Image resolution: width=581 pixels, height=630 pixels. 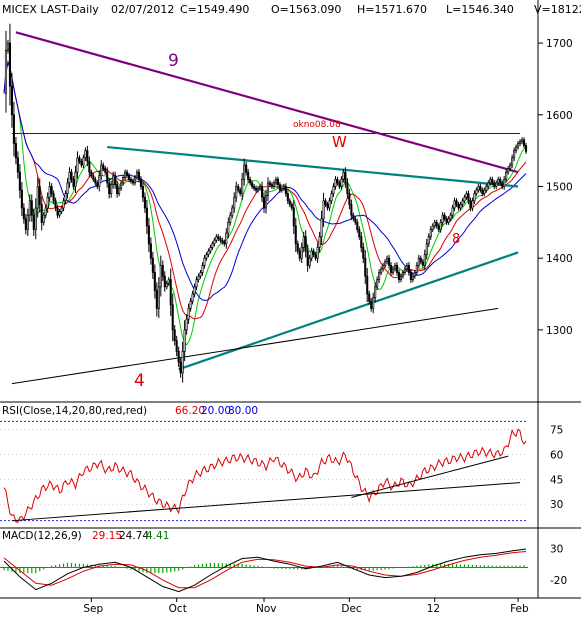 I want to click on wave-9-label: 9, so click(x=173, y=61).